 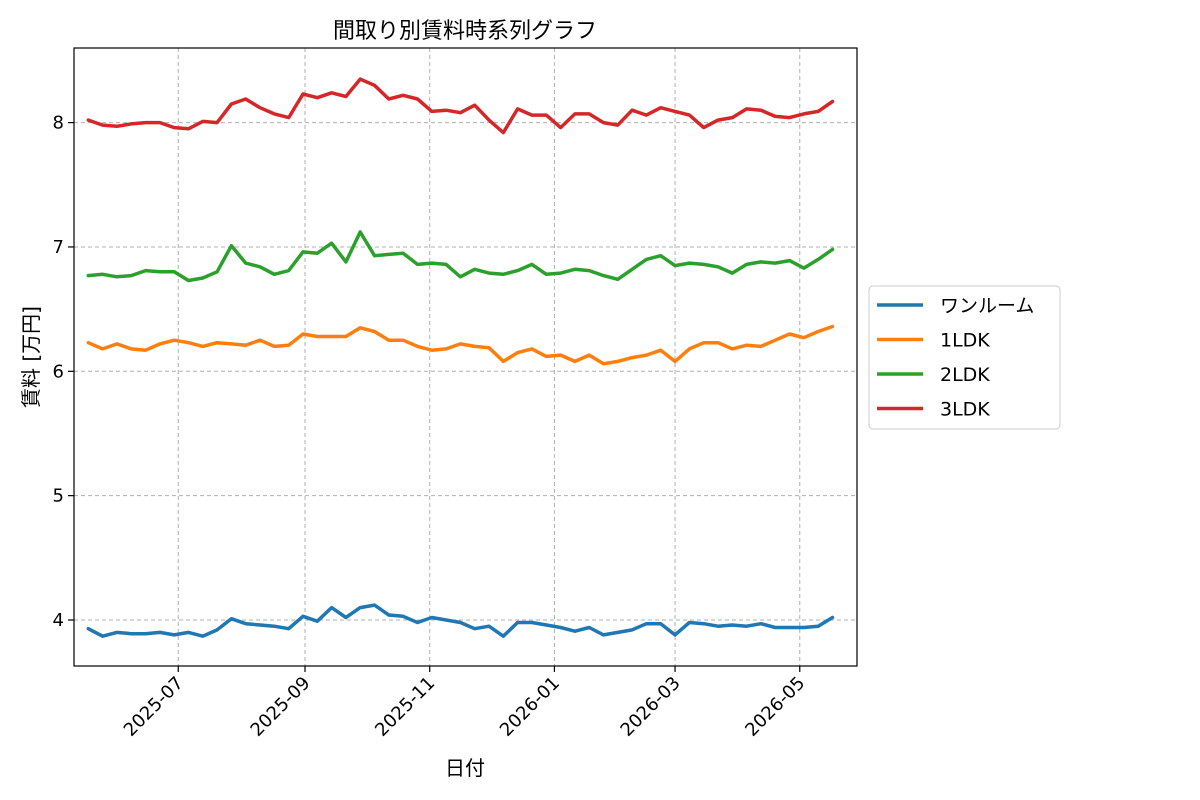 What do you see at coordinates (965, 375) in the screenshot?
I see `legend-label: 2LDK` at bounding box center [965, 375].